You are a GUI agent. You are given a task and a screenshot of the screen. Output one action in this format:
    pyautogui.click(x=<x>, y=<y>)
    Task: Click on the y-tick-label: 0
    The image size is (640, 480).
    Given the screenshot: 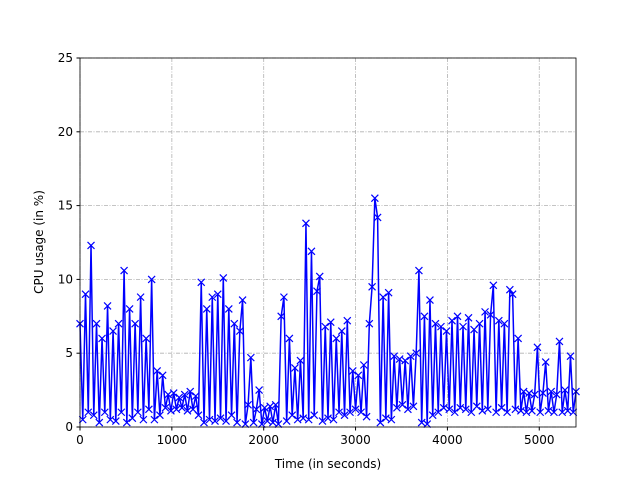 What is the action you would take?
    pyautogui.click(x=69, y=427)
    